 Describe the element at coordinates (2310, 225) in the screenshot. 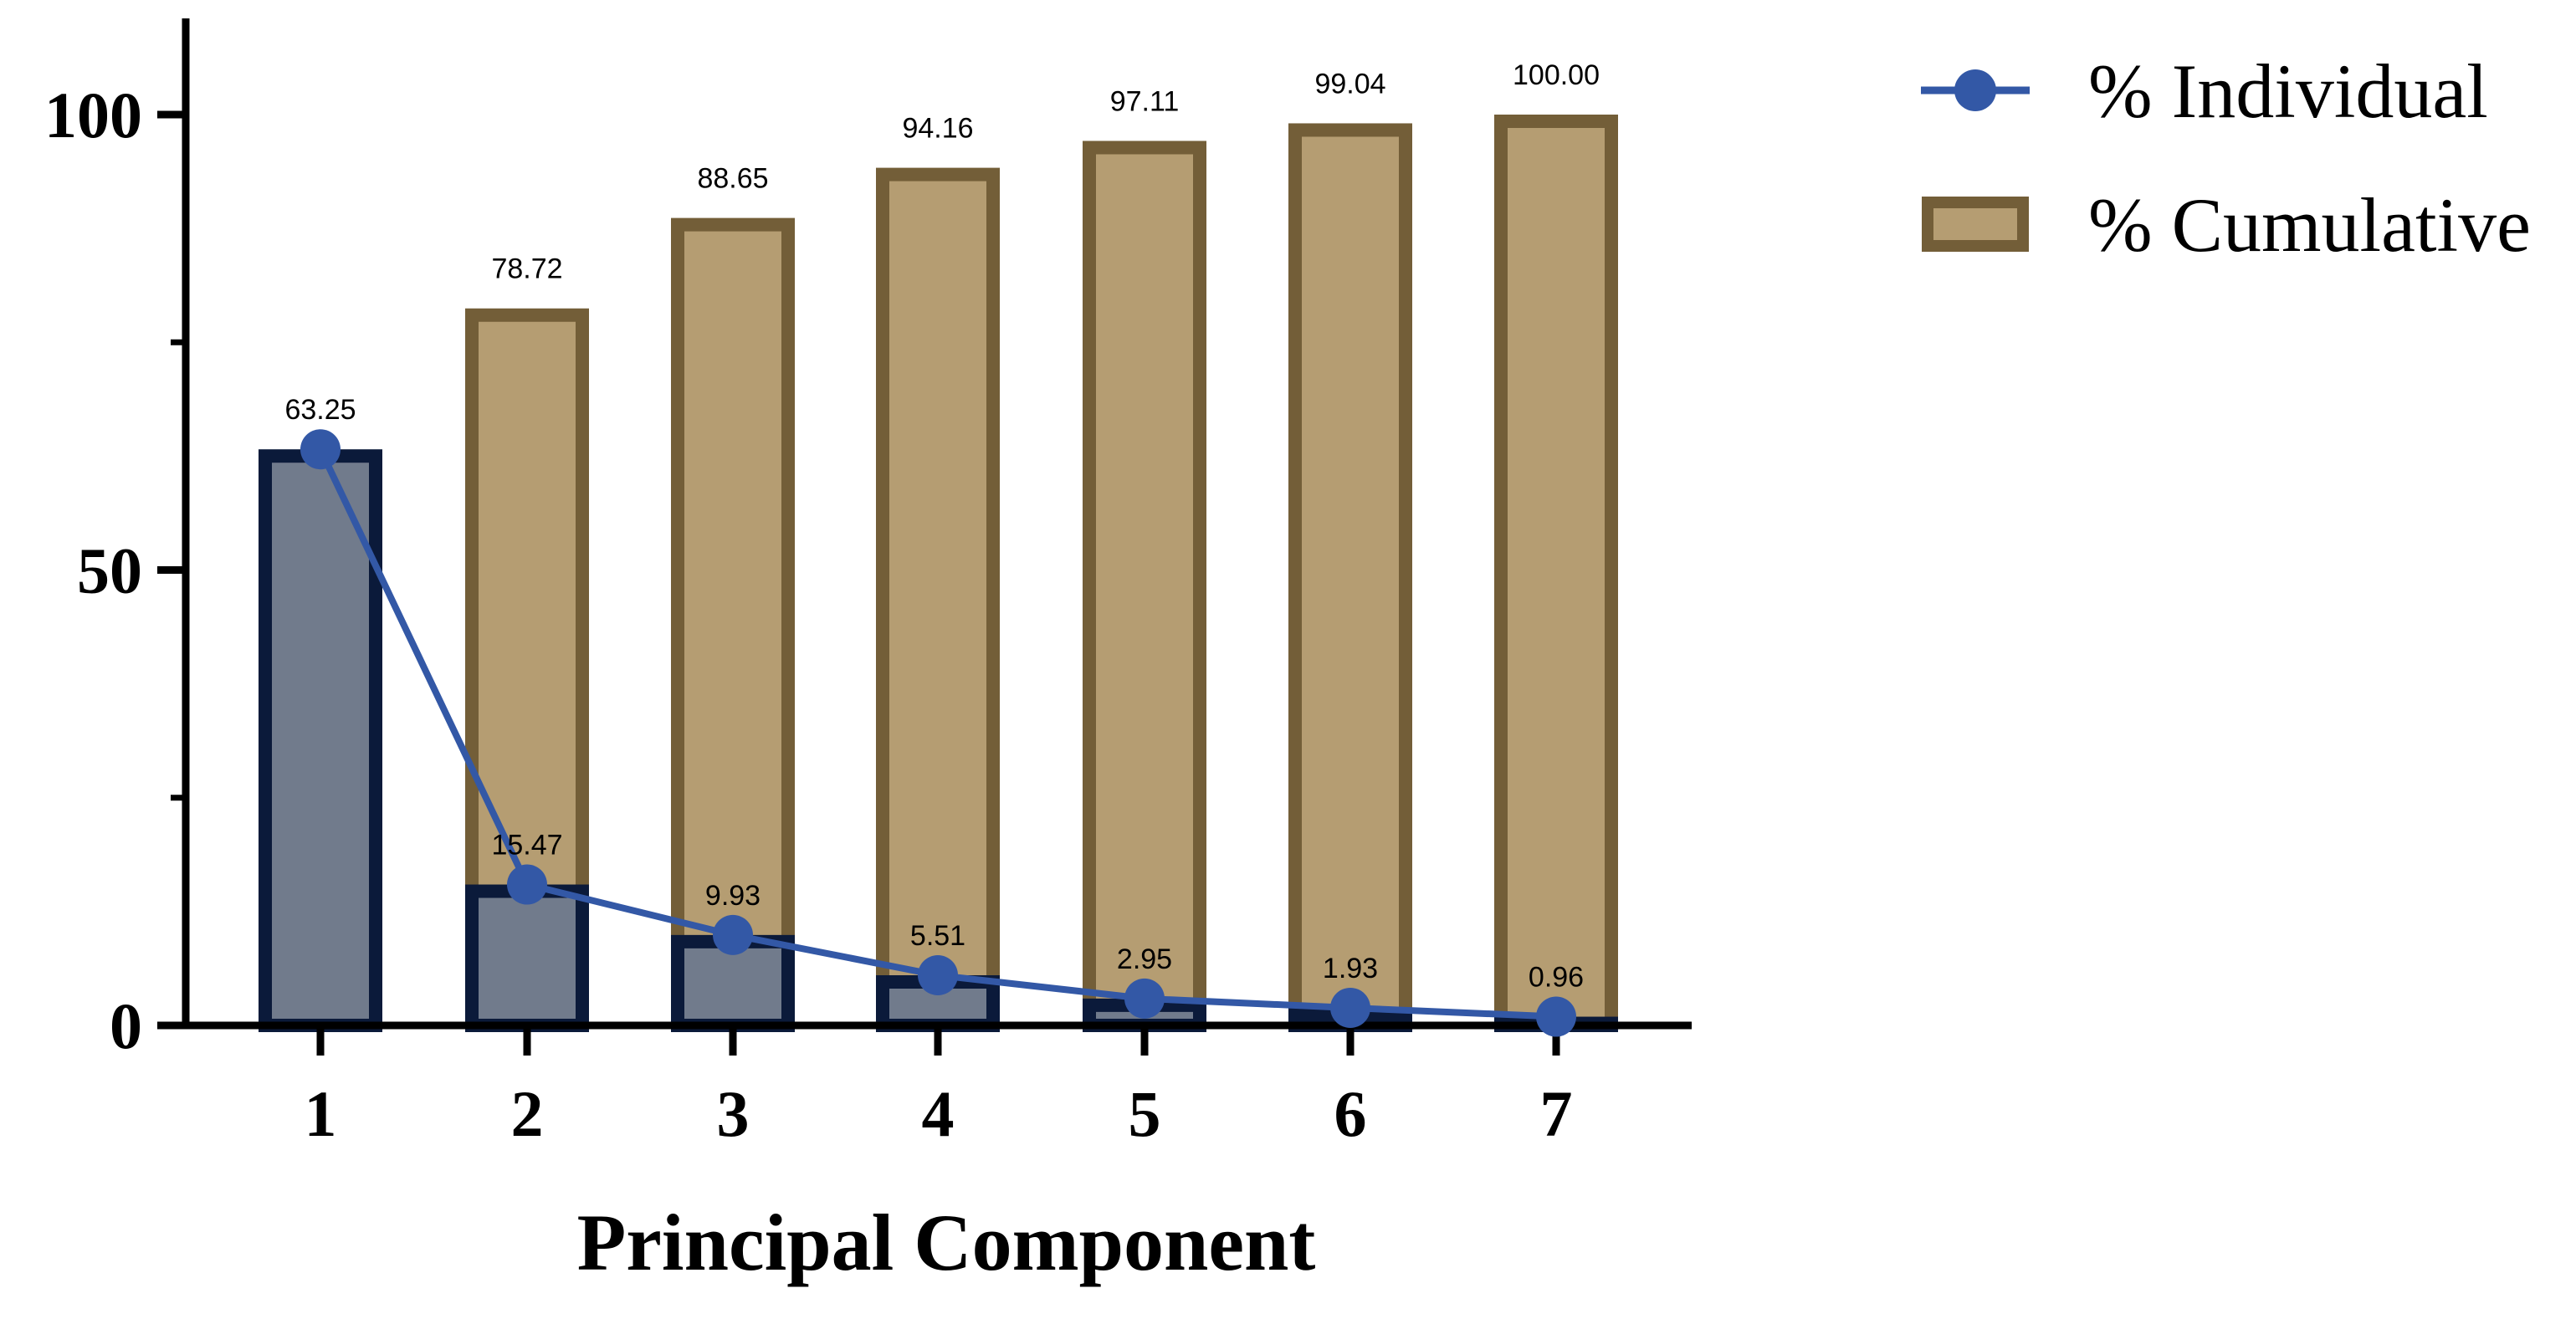

I see `legend-cumulative-label: % Cumulative` at that location.